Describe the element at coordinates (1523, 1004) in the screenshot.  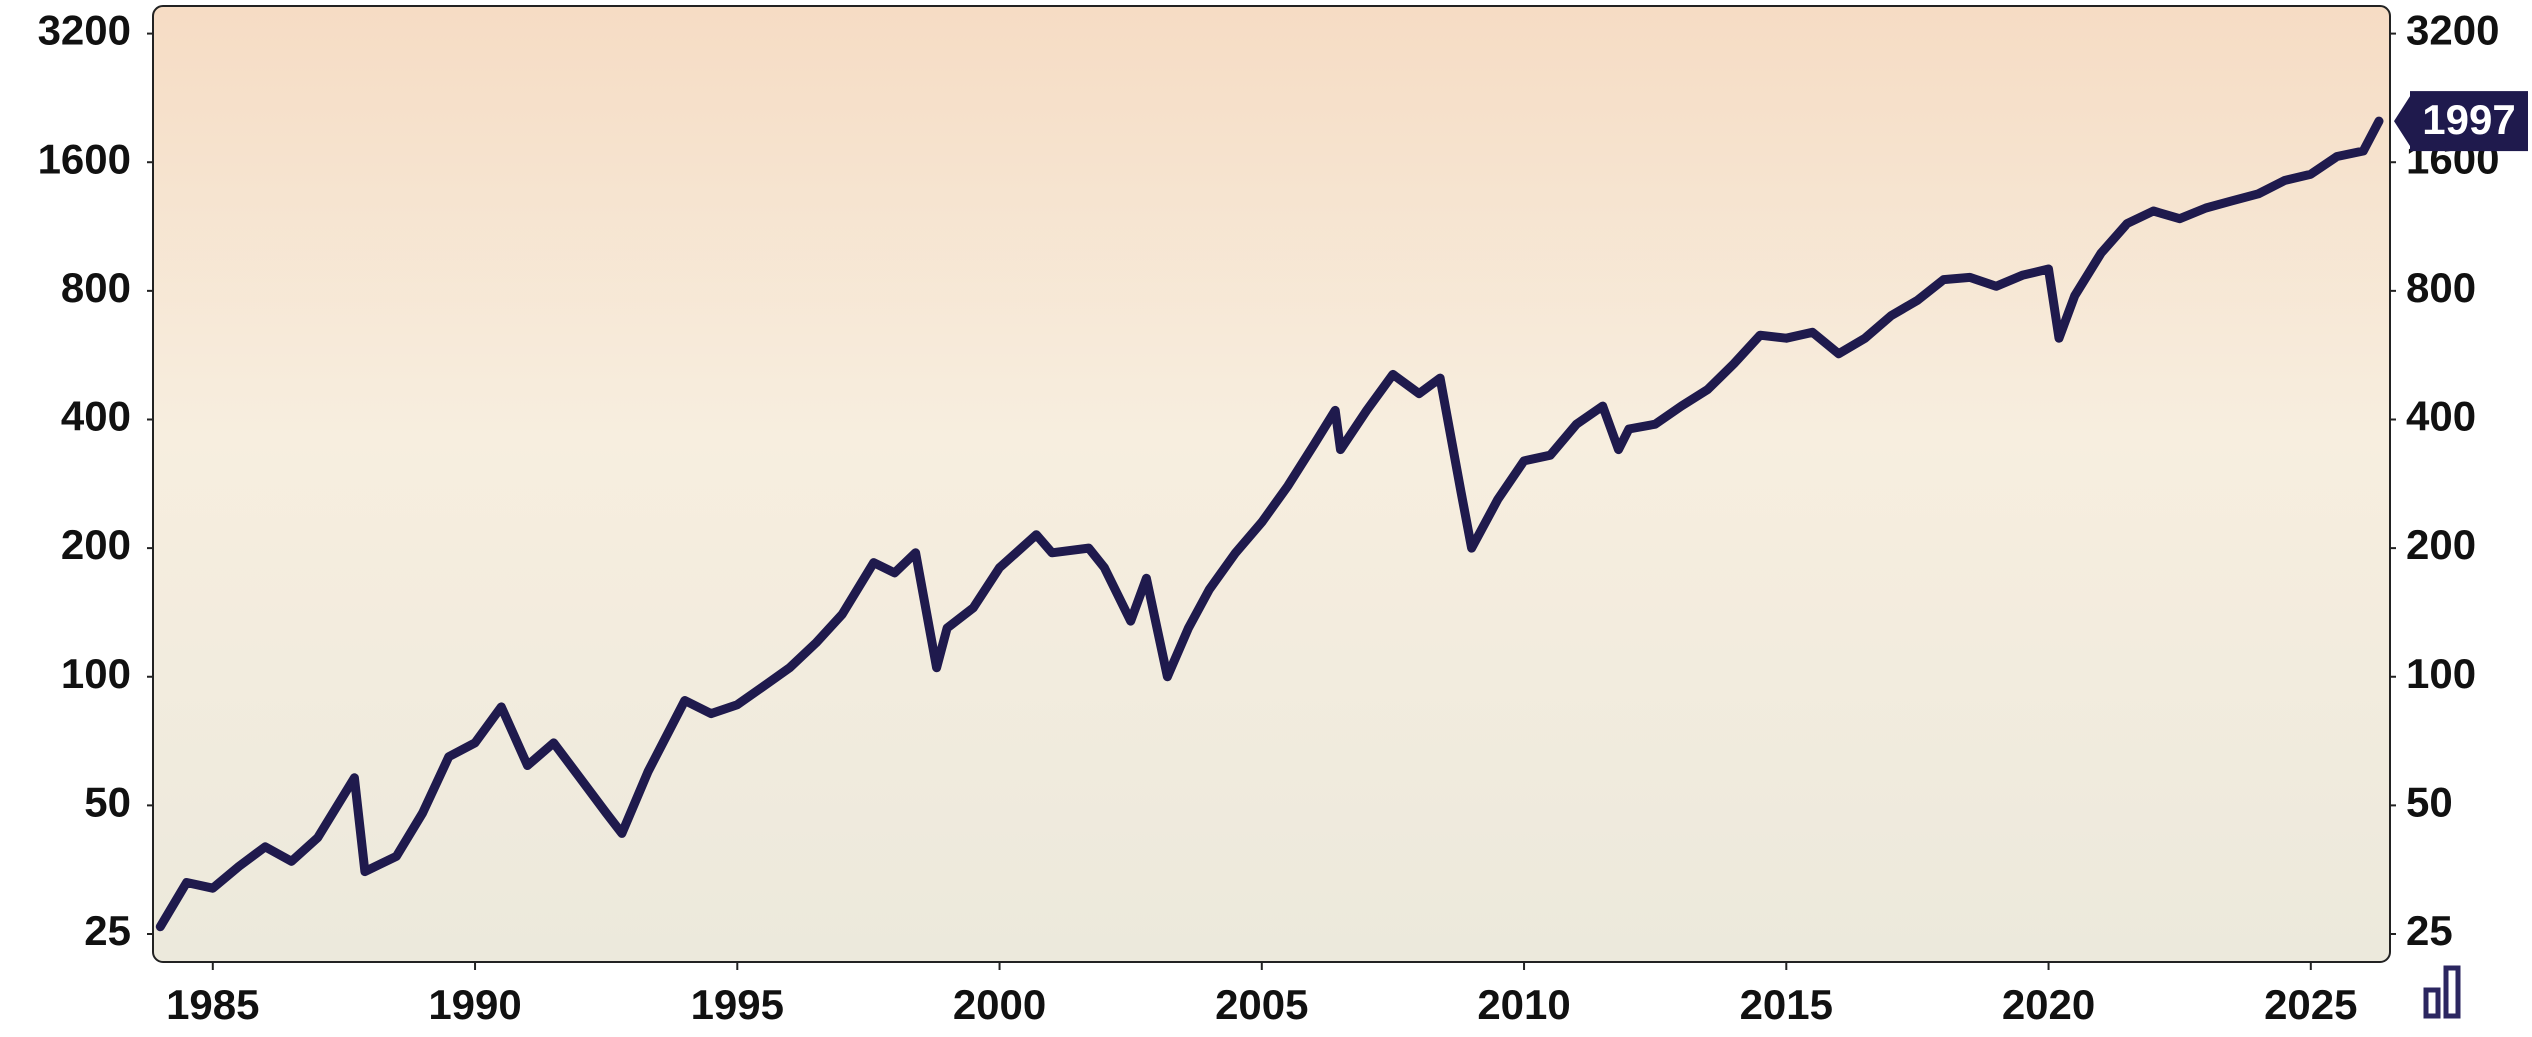
I see `x-tick-label: 2010` at that location.